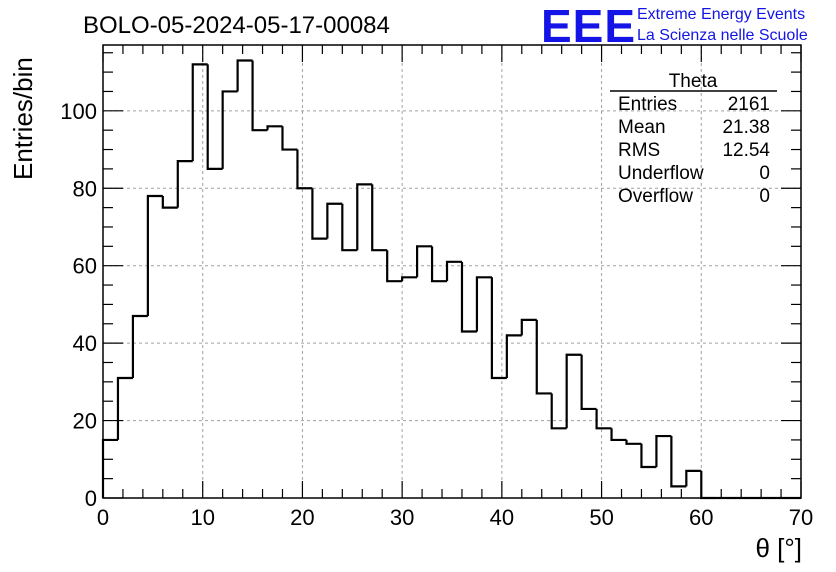 This screenshot has height=572, width=836. Describe the element at coordinates (661, 173) in the screenshot. I see `stats-row-label: Underflow` at that location.